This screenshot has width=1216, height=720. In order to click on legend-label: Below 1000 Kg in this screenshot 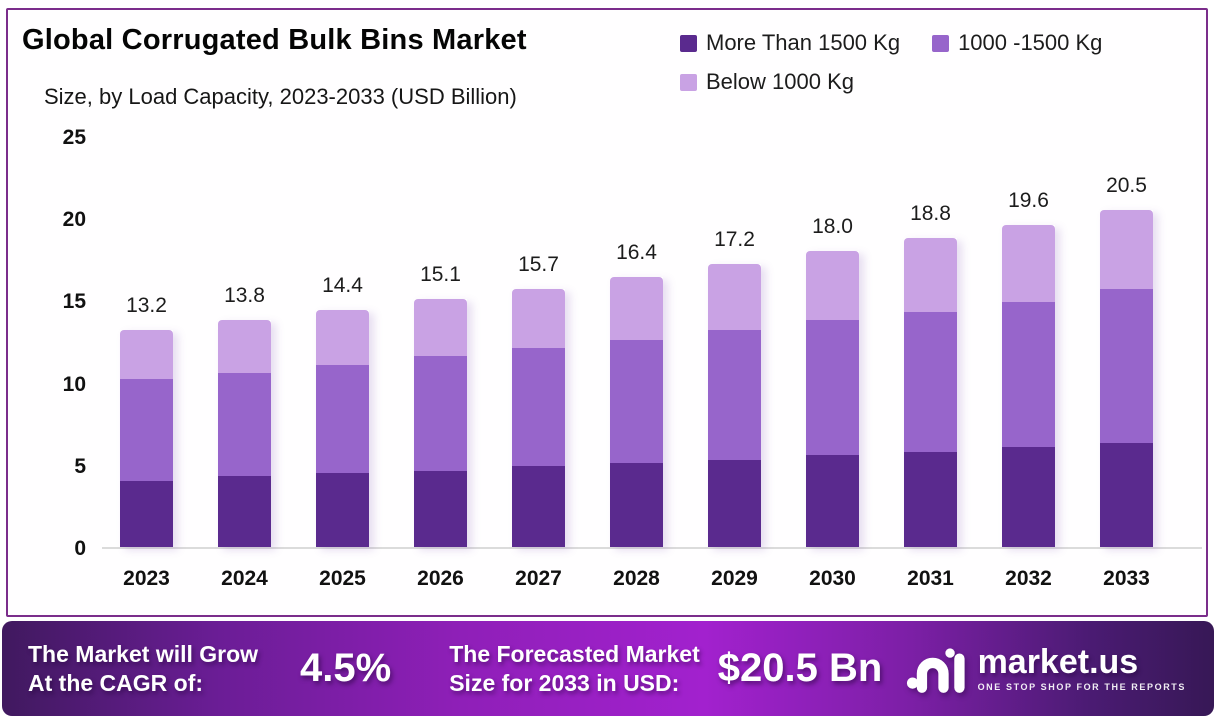, I will do `click(780, 81)`.